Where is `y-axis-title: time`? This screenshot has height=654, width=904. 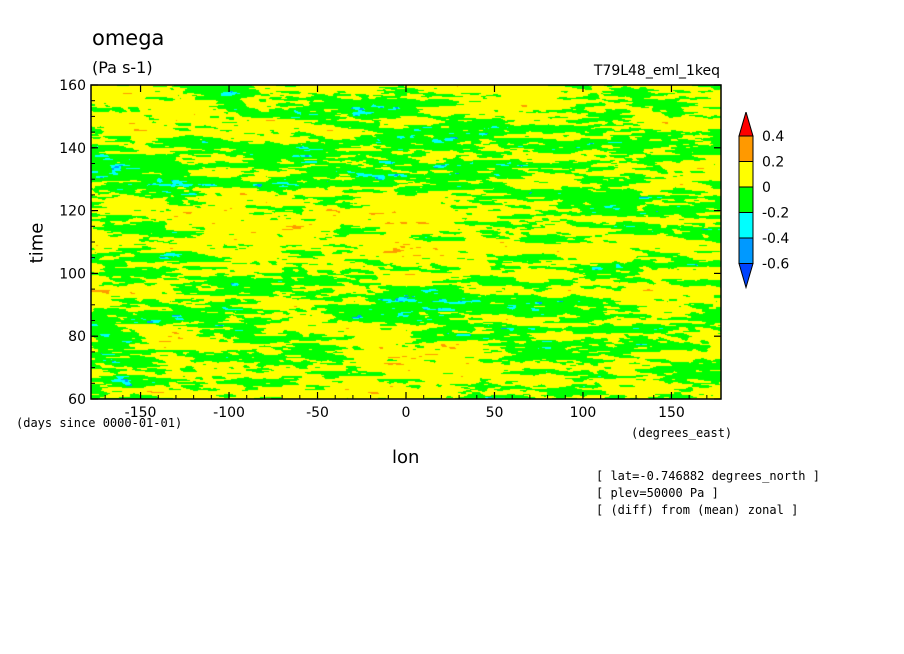 y-axis-title: time is located at coordinates (37, 243).